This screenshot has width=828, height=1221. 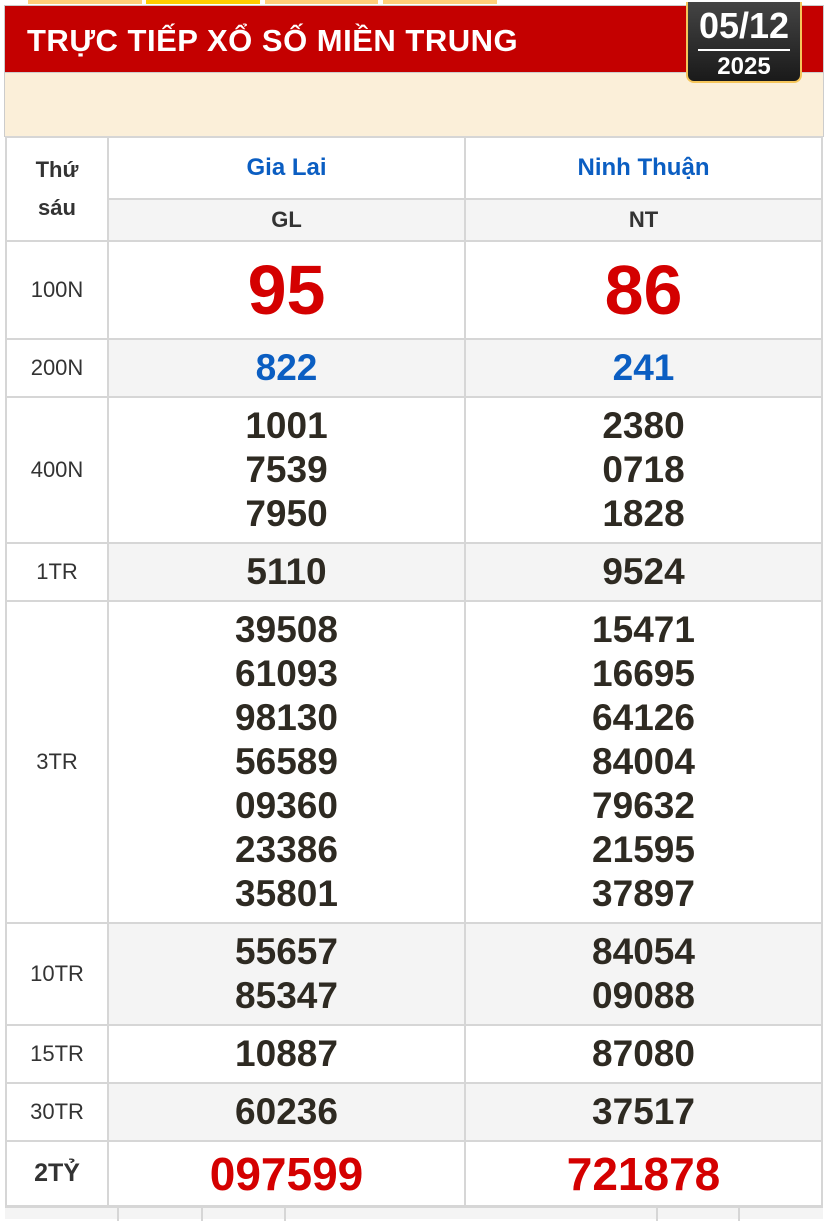 I want to click on prize-number: 7539, so click(x=286, y=469).